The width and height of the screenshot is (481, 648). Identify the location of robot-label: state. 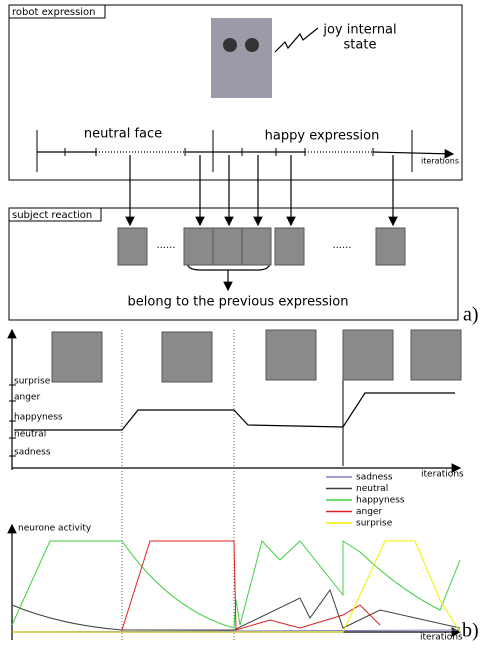
(360, 45).